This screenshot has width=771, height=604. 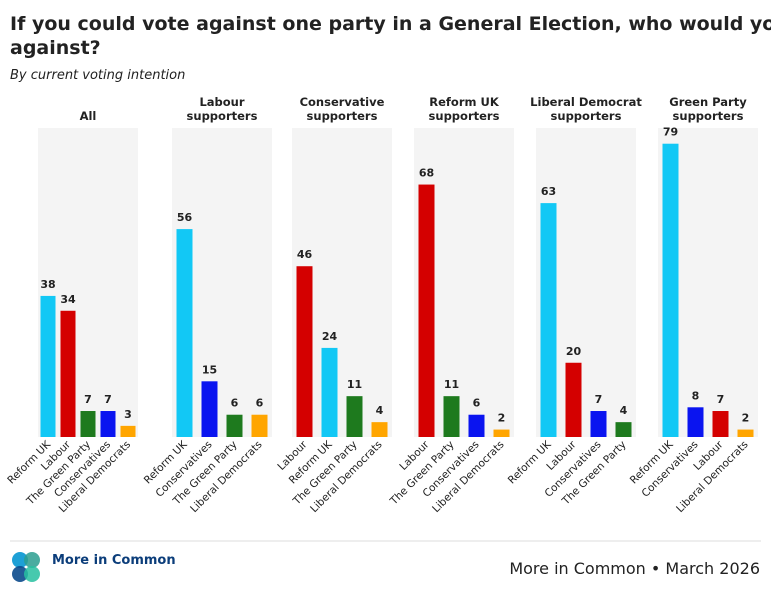 What do you see at coordinates (88, 116) in the screenshot?
I see `panel-title: All` at bounding box center [88, 116].